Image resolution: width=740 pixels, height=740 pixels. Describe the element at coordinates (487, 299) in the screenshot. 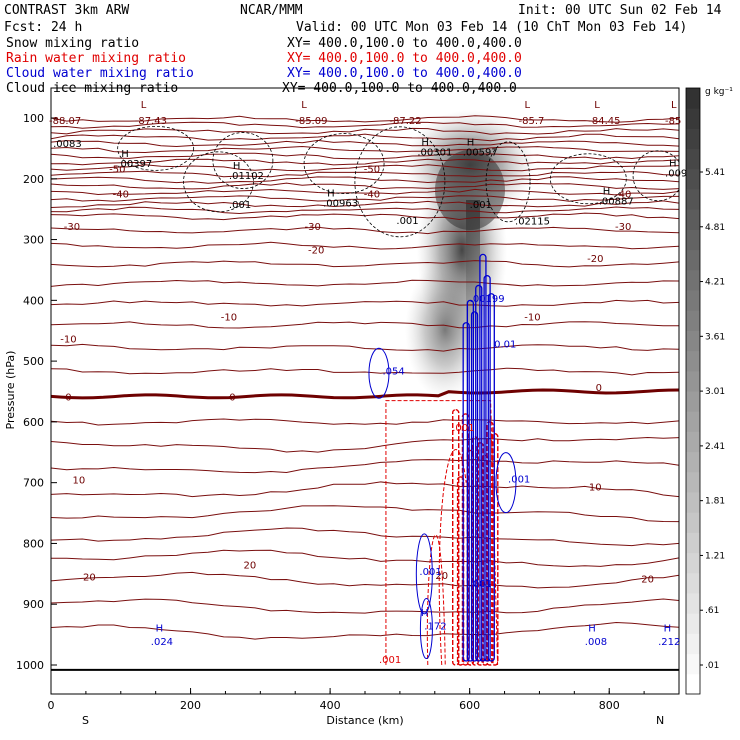

I see `cloud-water-label: .00199` at that location.